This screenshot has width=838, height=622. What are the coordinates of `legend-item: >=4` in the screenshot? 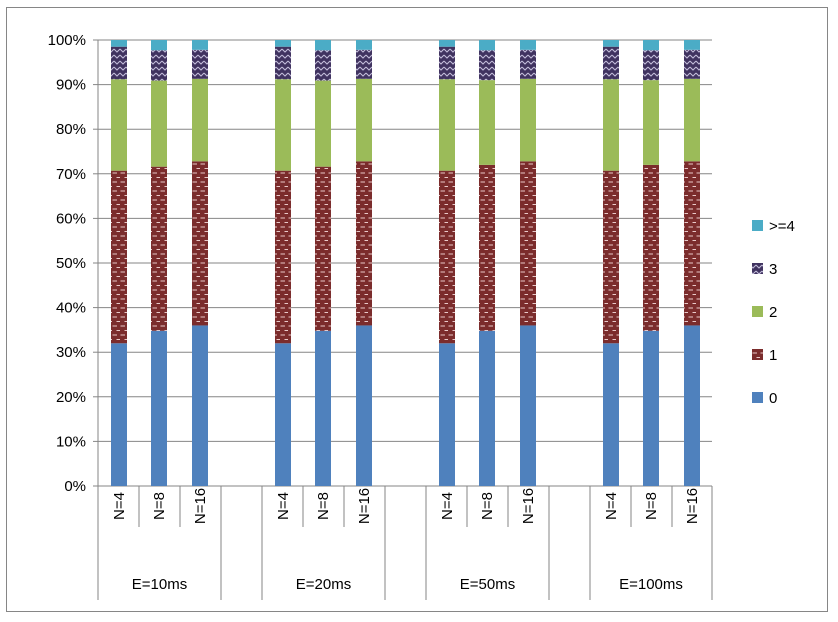 It's located at (773, 226).